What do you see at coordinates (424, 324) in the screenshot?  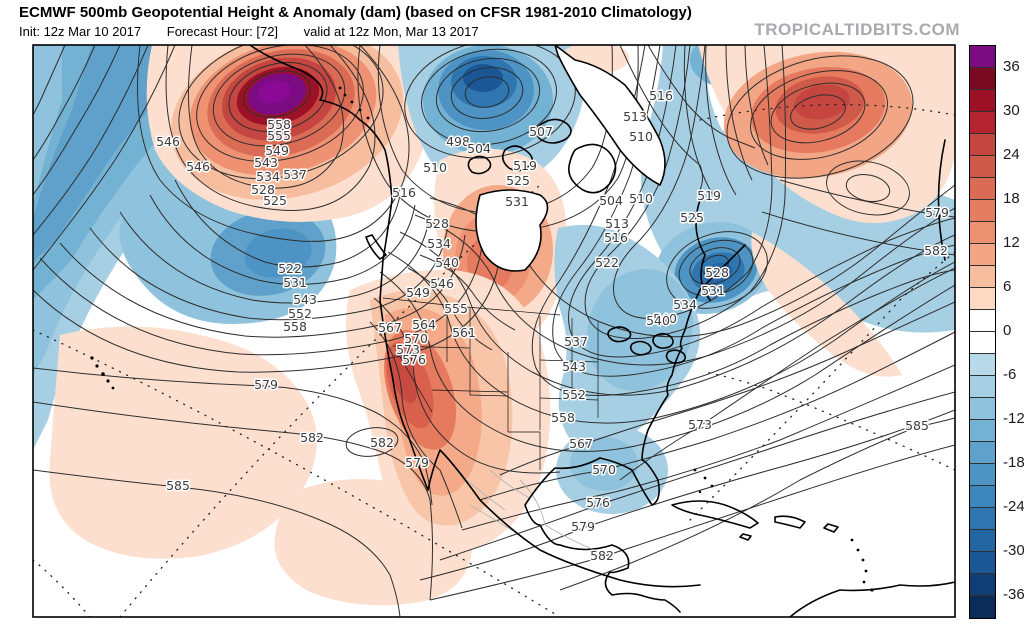 I see `contour-label: 564` at bounding box center [424, 324].